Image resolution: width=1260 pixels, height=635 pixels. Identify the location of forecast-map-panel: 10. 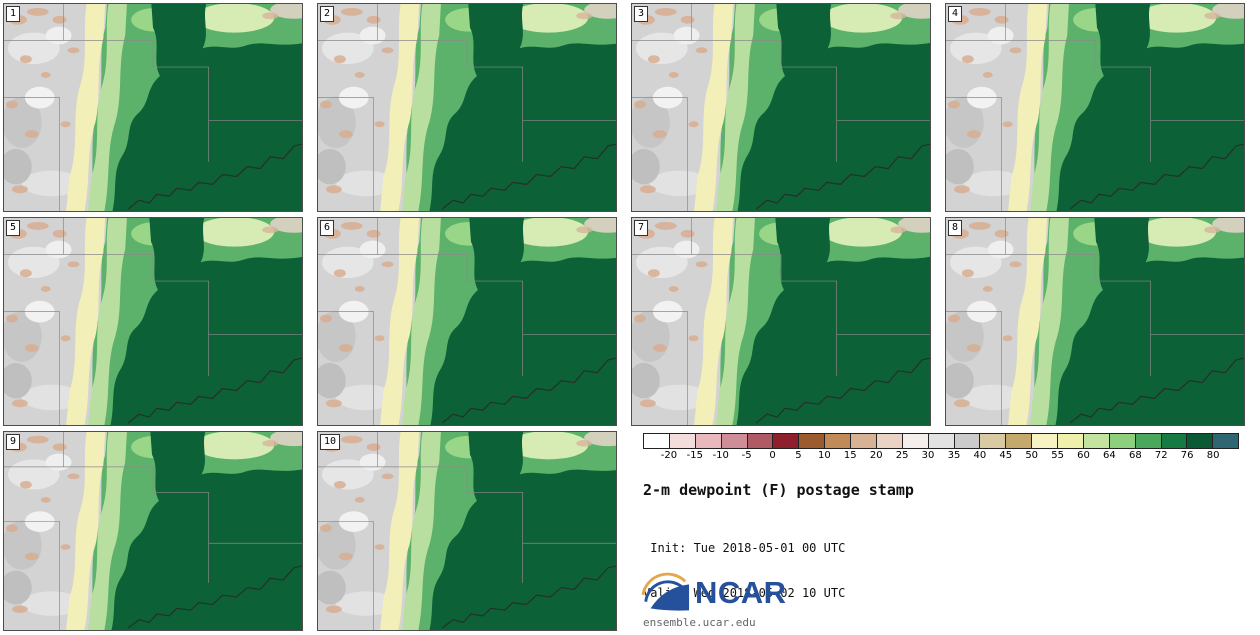
(467, 531).